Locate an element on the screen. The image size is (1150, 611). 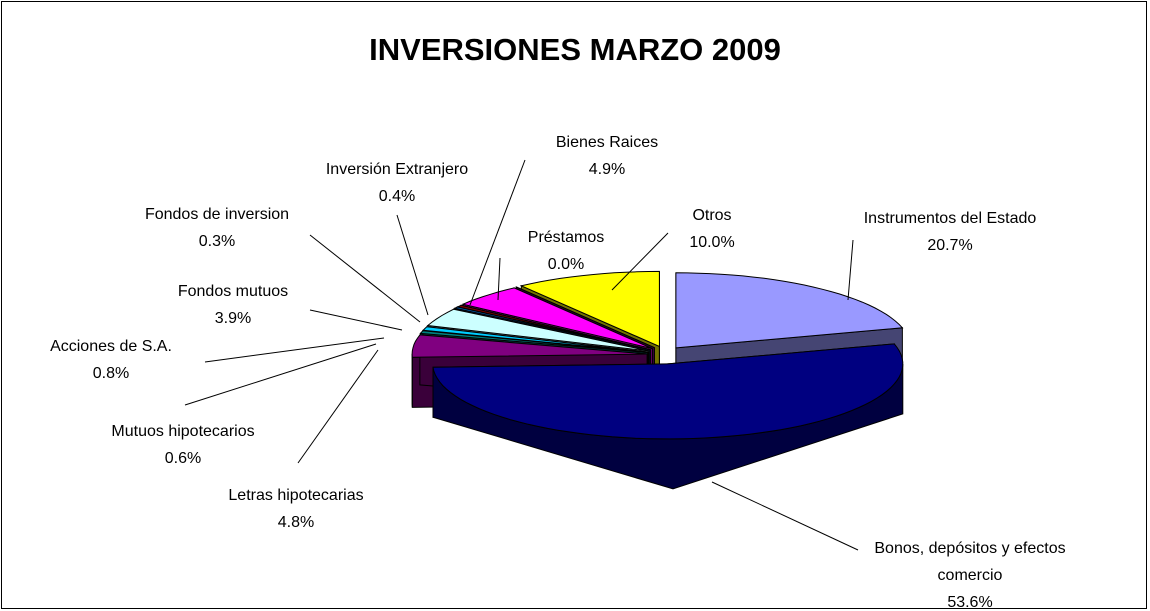
category-label: Bienes Raices is located at coordinates (607, 142).